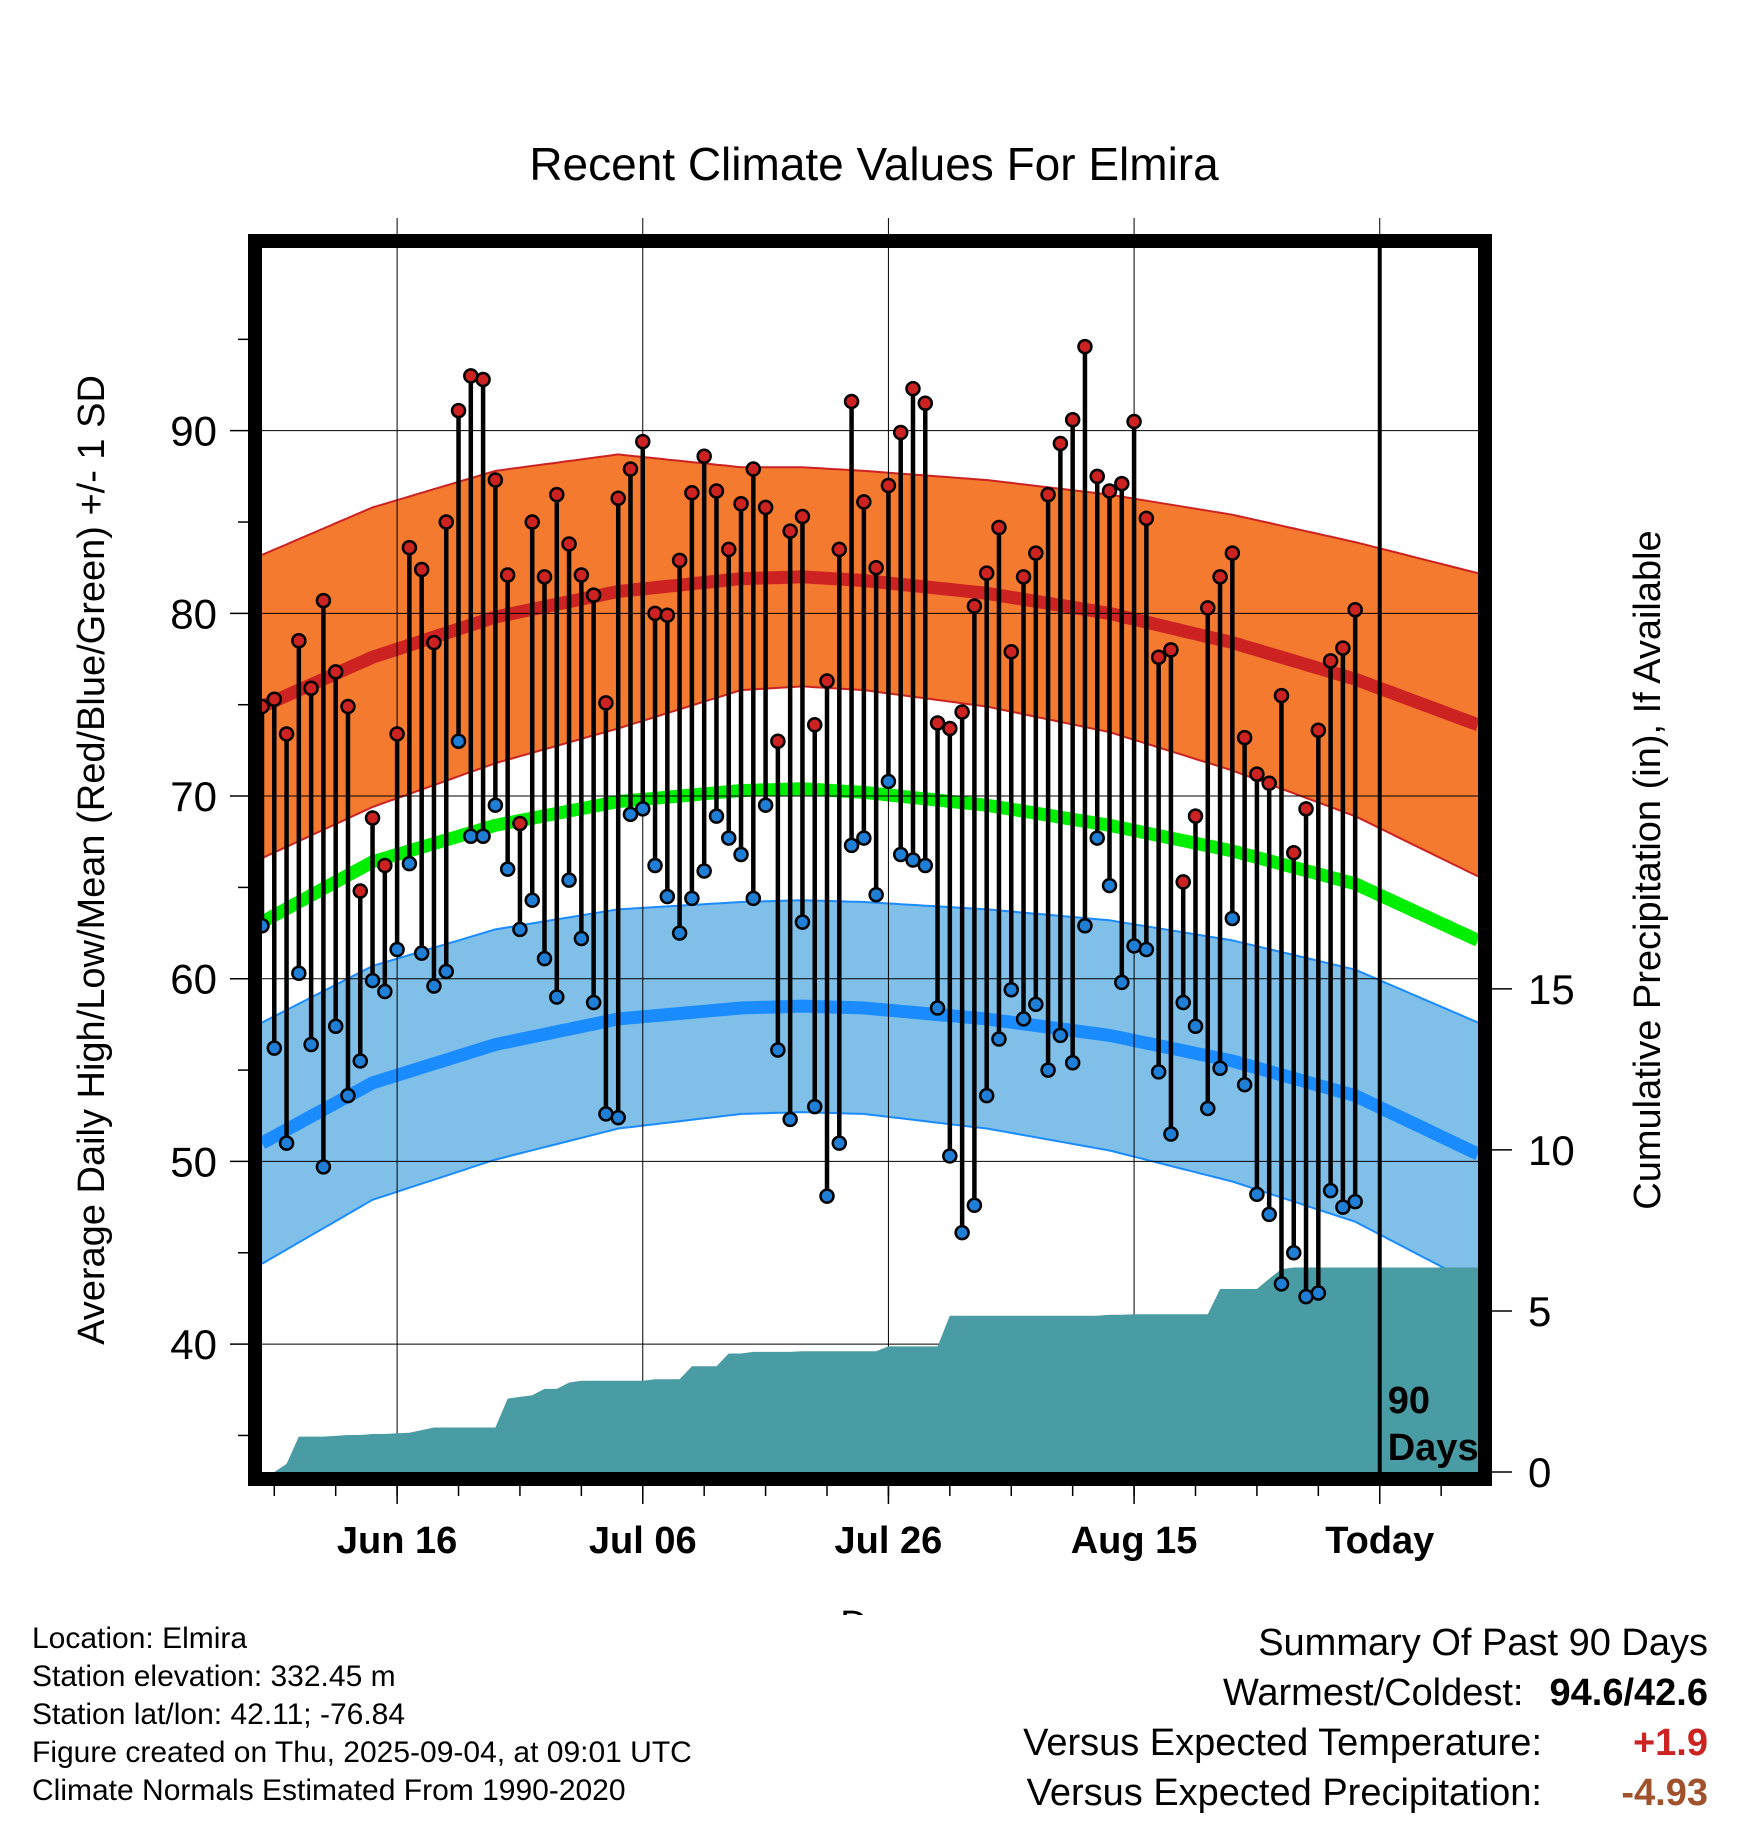 This screenshot has height=1828, width=1748. Describe the element at coordinates (874, 1609) in the screenshot. I see `x-axis-label: Day` at that location.